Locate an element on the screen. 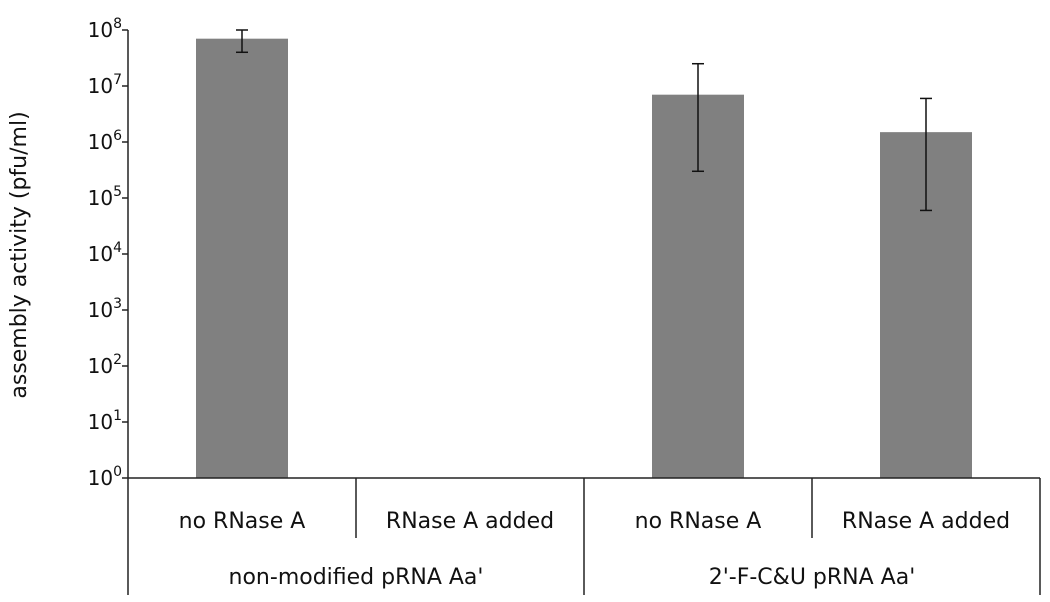 The height and width of the screenshot is (602, 1050). y-axis: 10⁰ 10¹ 10² 10³ 10⁴ 10⁵ 10⁶ 10⁷ 10⁸ is located at coordinates (108, 253).